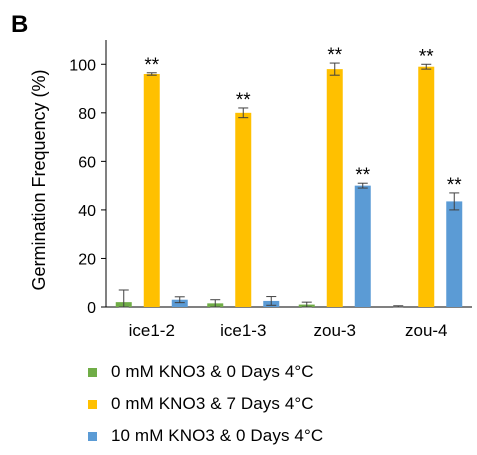 The height and width of the screenshot is (455, 477). What do you see at coordinates (19, 24) in the screenshot?
I see `panel-label: B` at bounding box center [19, 24].